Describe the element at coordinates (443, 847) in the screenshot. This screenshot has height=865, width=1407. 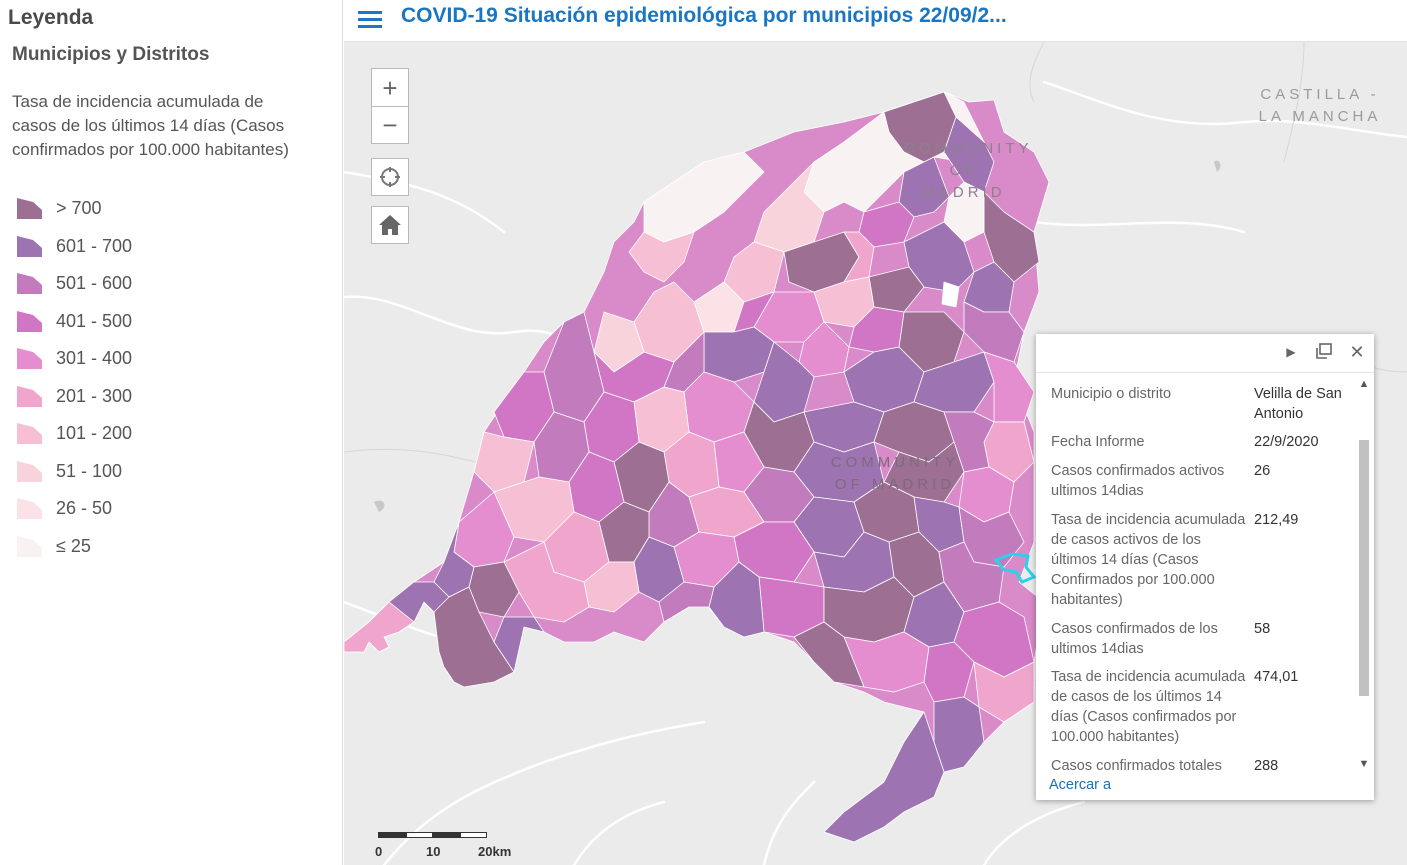
I see `scale-bar: 0 10 20km` at that location.